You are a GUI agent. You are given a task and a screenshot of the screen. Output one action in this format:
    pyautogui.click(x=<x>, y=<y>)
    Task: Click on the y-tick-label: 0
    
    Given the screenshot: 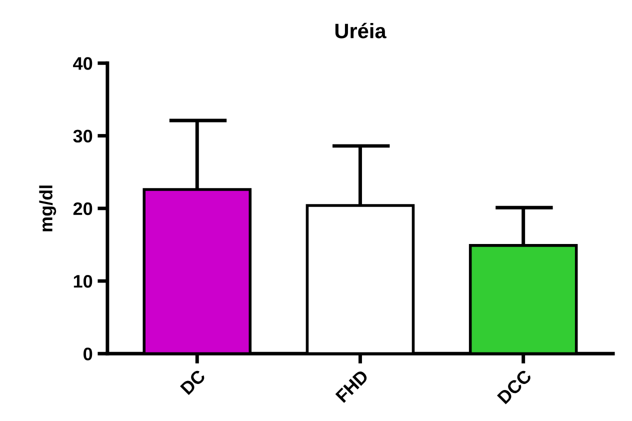 What is the action you would take?
    pyautogui.click(x=88, y=354)
    